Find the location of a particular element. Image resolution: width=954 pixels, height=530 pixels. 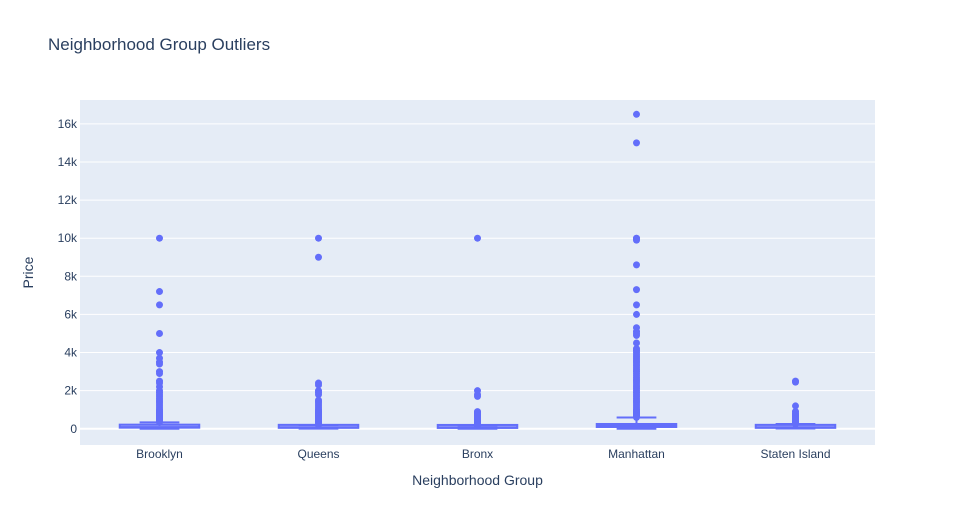

y-tick-label: 10k is located at coordinates (68, 238).